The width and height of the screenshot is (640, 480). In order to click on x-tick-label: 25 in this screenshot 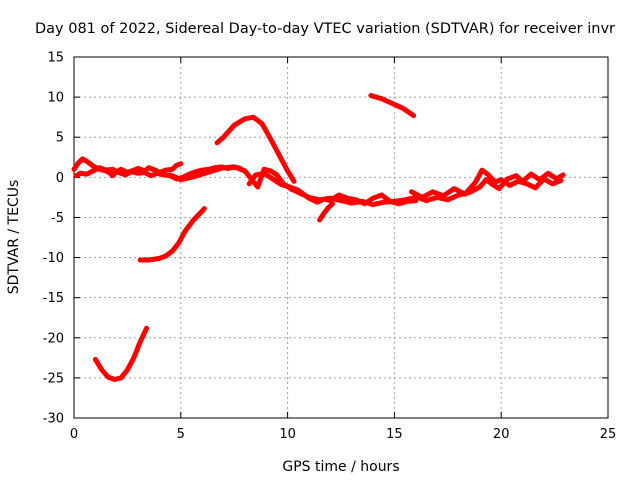, I will do `click(608, 434)`.